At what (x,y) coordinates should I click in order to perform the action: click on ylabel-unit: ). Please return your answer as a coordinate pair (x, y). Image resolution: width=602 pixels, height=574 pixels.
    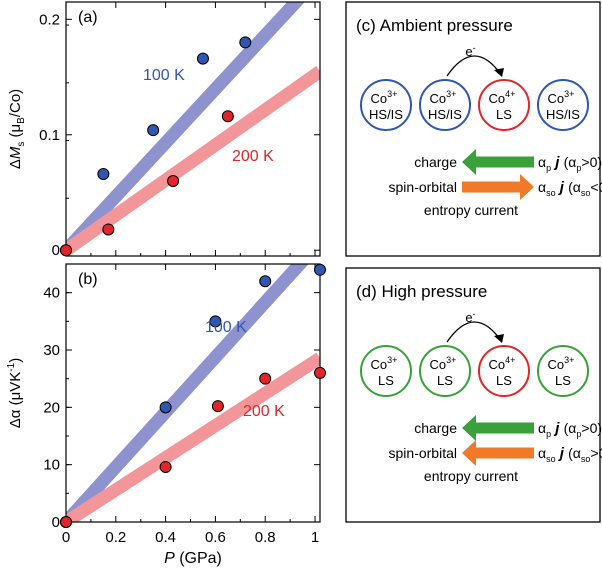
    Looking at the image, I should click on (15, 360).